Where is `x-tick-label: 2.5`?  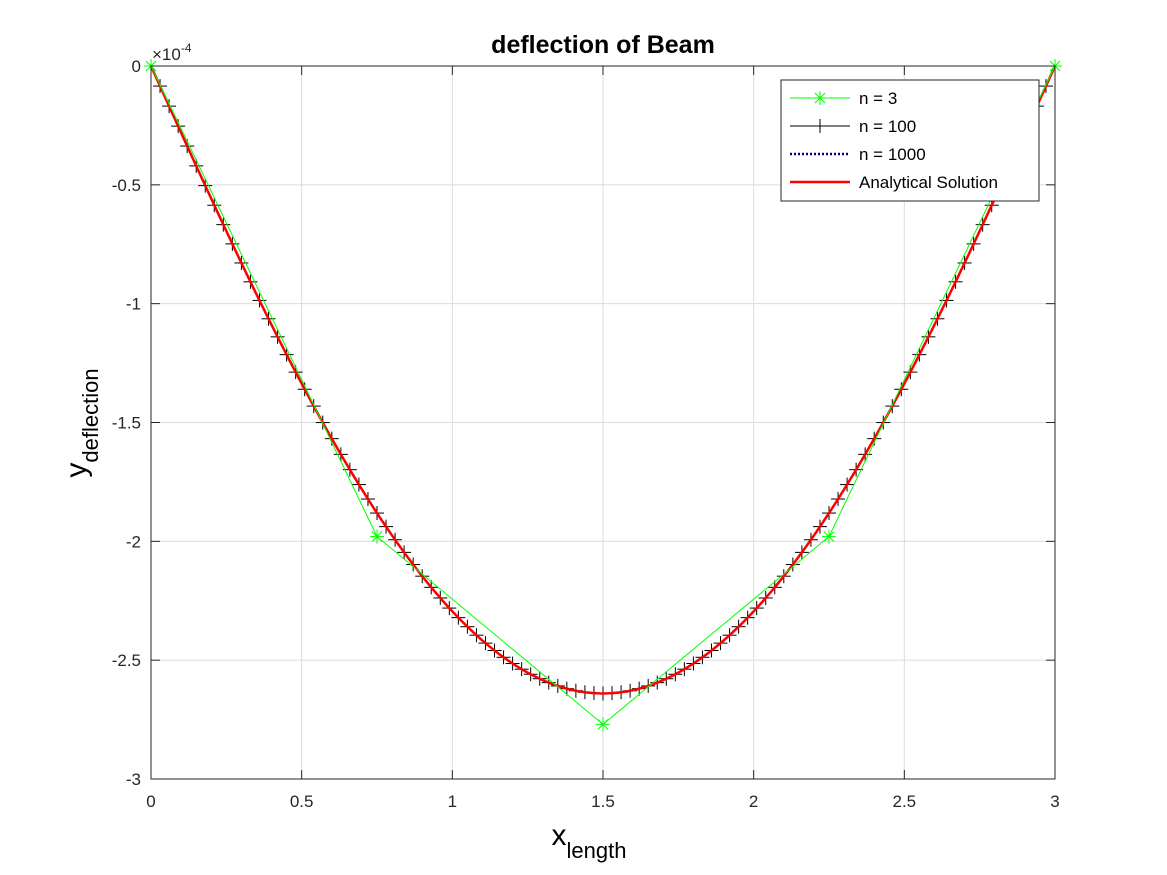
x-tick-label: 2.5 is located at coordinates (905, 801).